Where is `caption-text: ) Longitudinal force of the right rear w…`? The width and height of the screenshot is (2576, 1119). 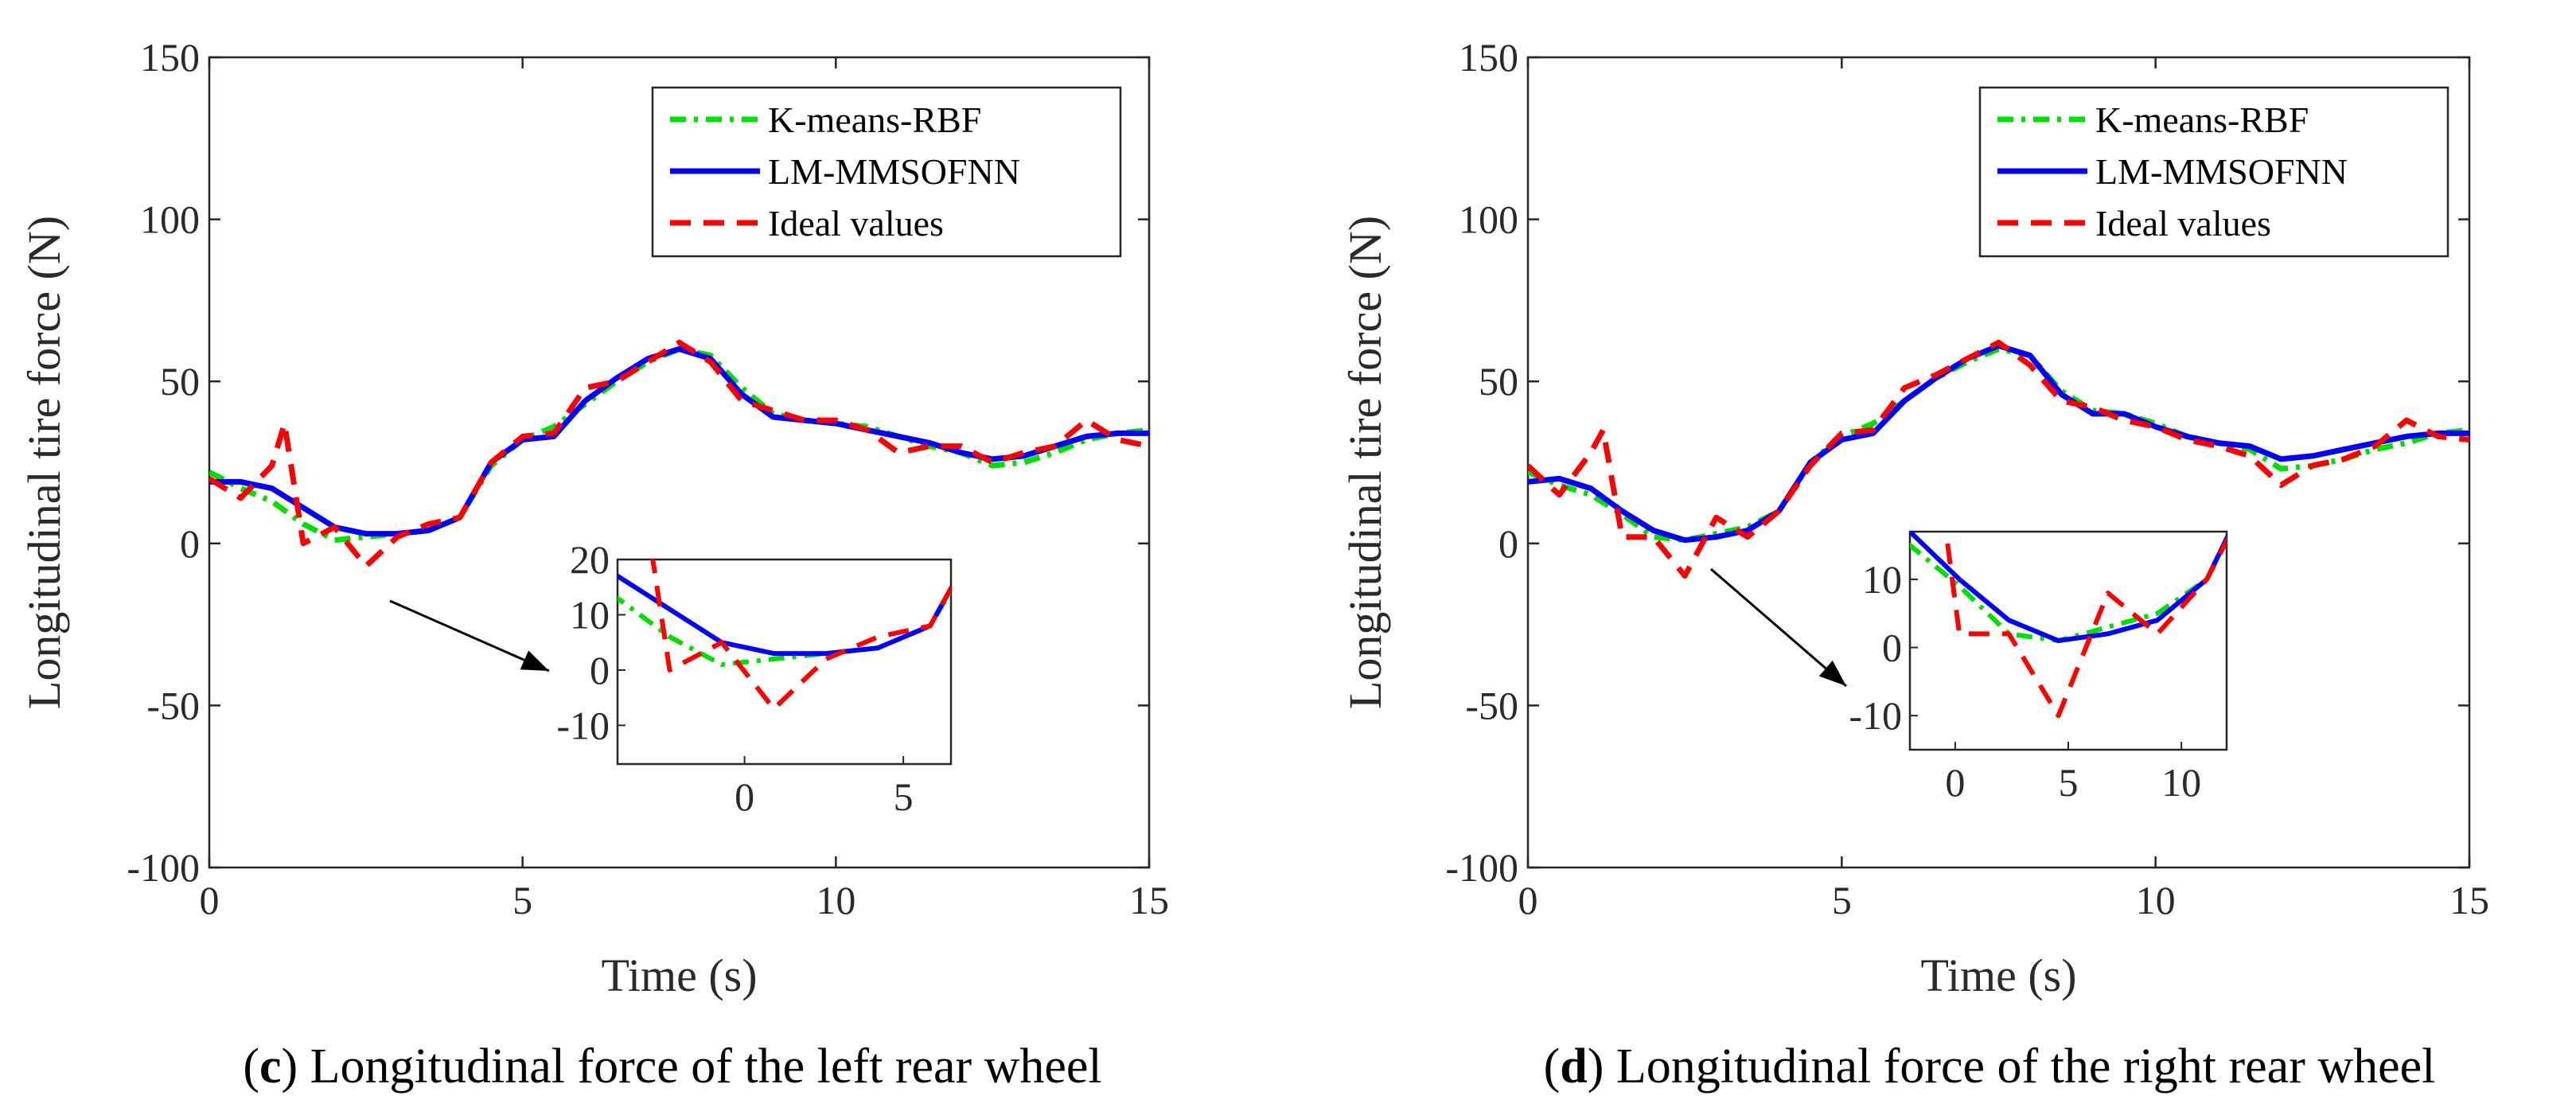
caption-text: ) Longitudinal force of the right rear w… is located at coordinates (2012, 1066).